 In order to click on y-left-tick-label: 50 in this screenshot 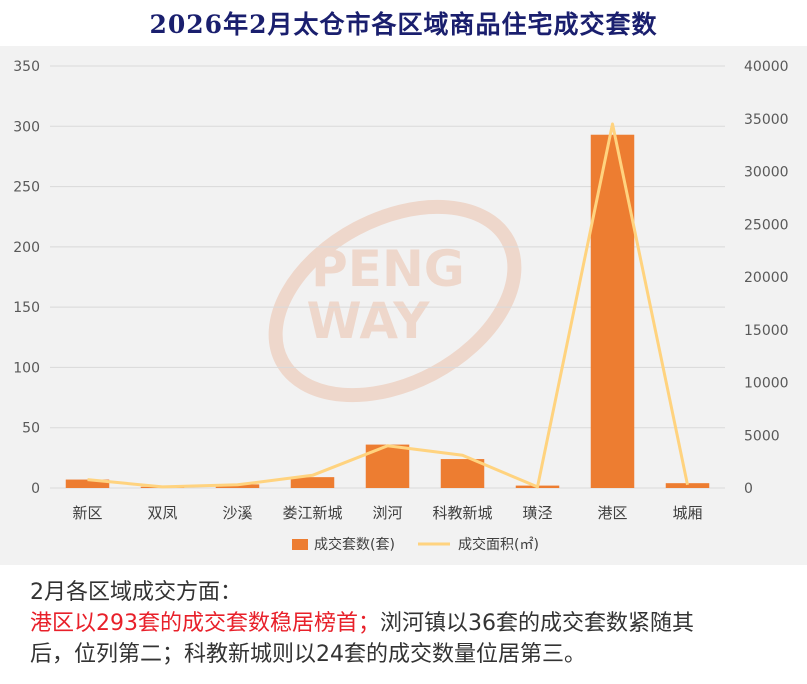, I will do `click(31, 429)`.